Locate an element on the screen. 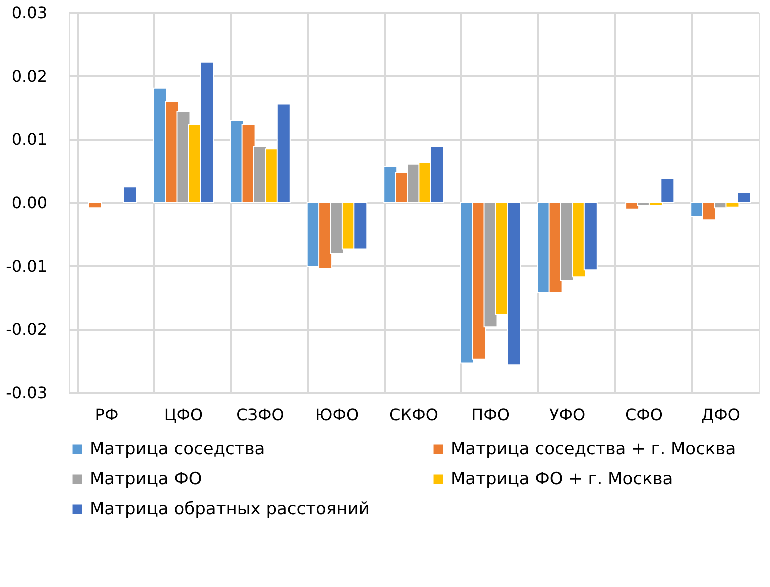  legend-label: Матрица соседства + г. Москва is located at coordinates (593, 450).